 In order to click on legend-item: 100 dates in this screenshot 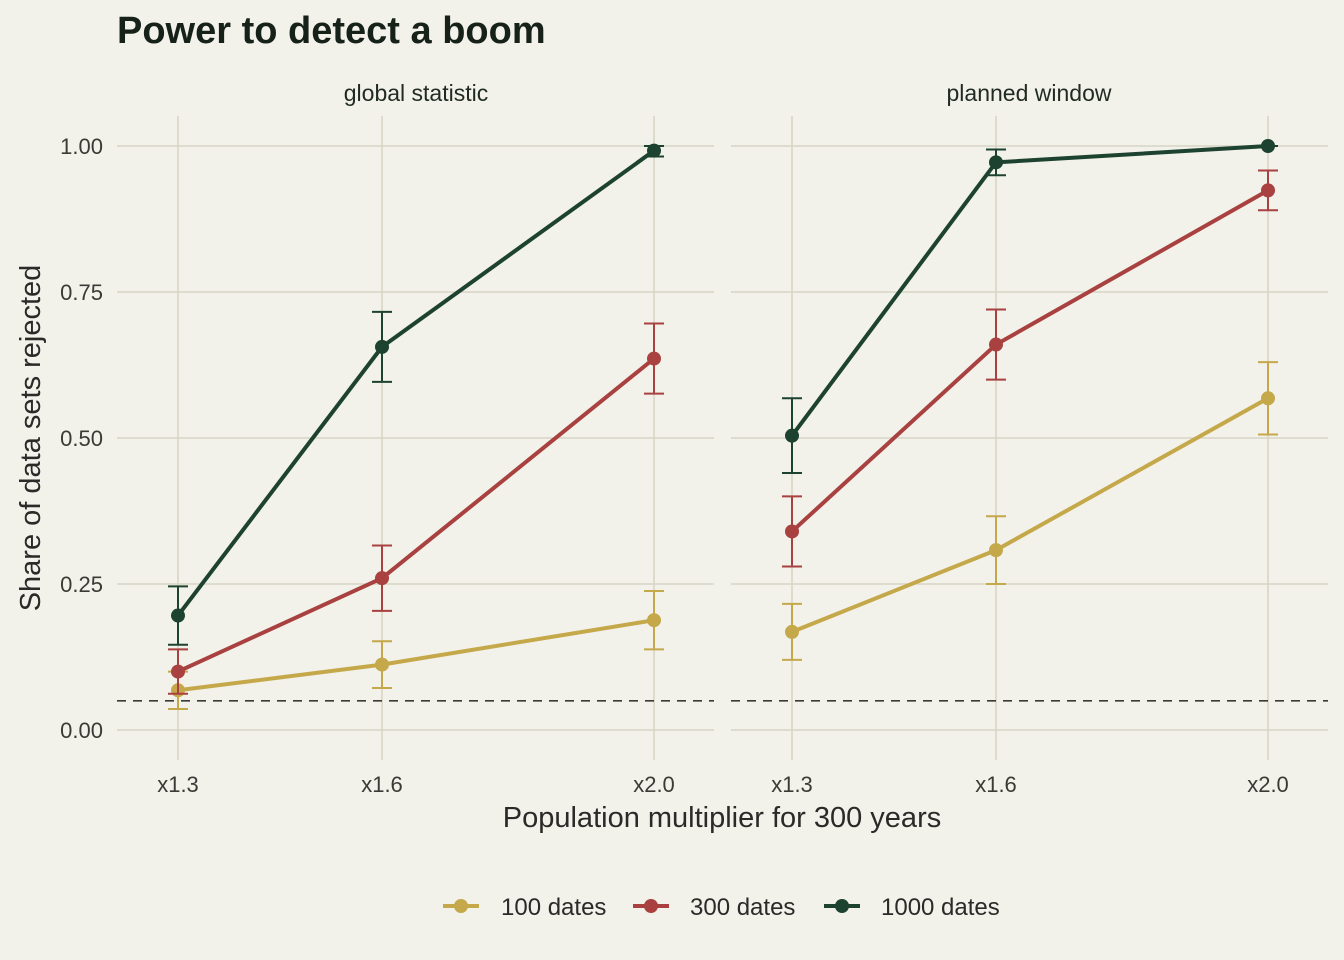, I will do `click(524, 907)`.